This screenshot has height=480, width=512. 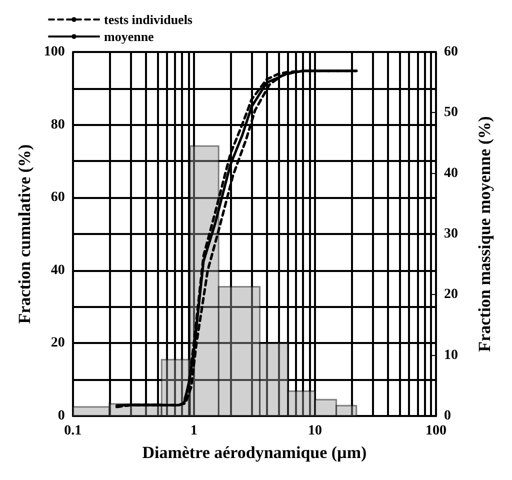 I want to click on y-tick-label: 0, so click(x=61, y=416).